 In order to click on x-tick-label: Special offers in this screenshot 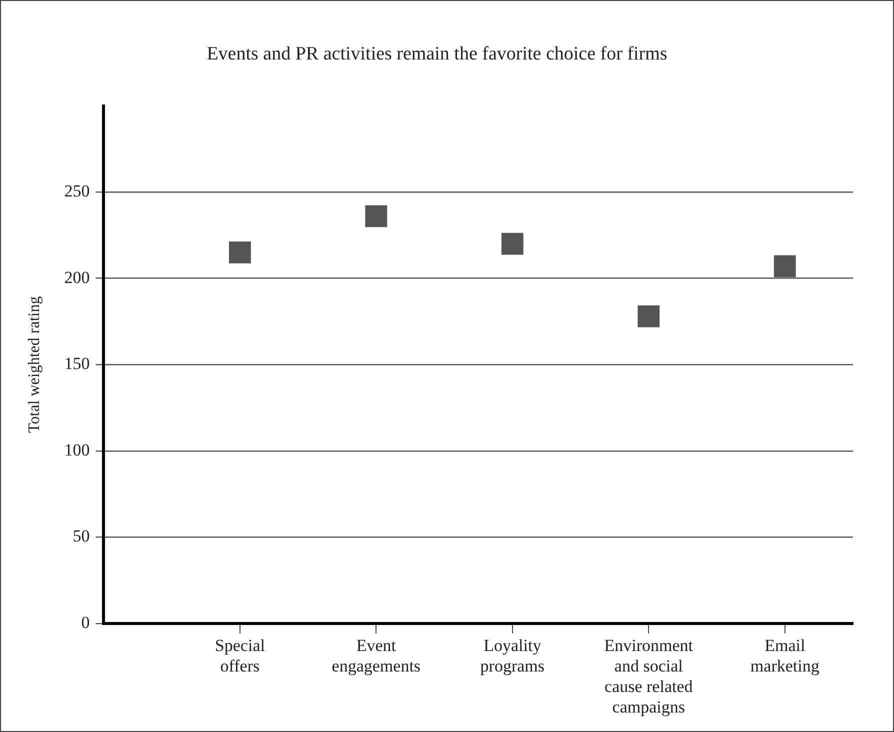, I will do `click(240, 656)`.